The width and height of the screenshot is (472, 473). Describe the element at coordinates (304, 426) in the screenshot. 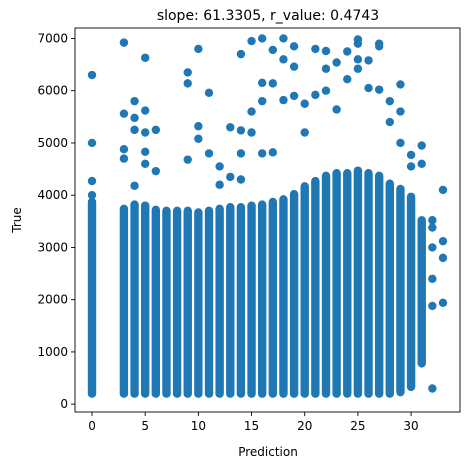

I see `x-tick-label: 20` at that location.